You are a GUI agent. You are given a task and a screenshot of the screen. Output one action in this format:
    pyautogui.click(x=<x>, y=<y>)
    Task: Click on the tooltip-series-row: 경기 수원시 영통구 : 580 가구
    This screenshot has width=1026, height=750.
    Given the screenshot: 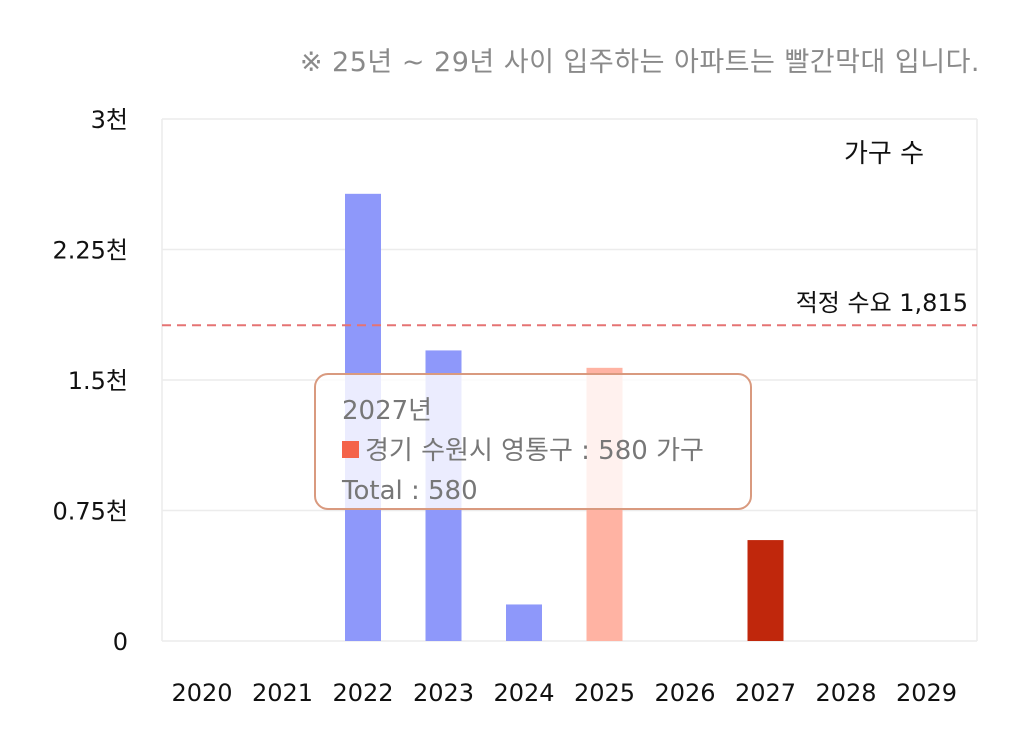 What is the action you would take?
    pyautogui.click(x=546, y=451)
    